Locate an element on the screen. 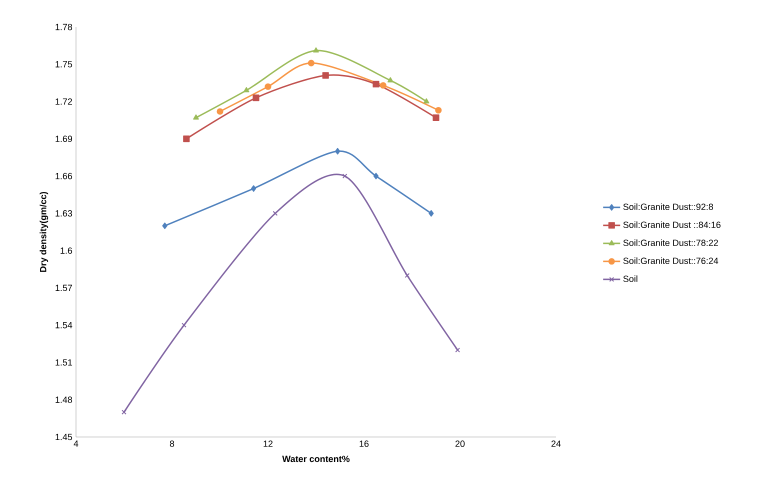 The width and height of the screenshot is (774, 494). legend-label: Soil:Granite Dust::76:24 is located at coordinates (670, 260).